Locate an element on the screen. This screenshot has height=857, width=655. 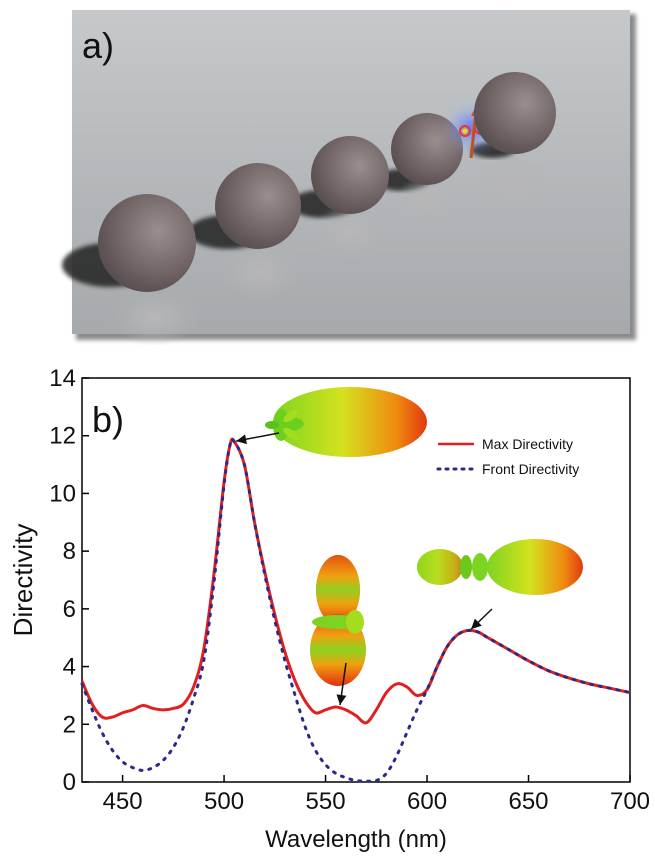
x-axis: 450 500 550 600 650 700 is located at coordinates (376, 795).